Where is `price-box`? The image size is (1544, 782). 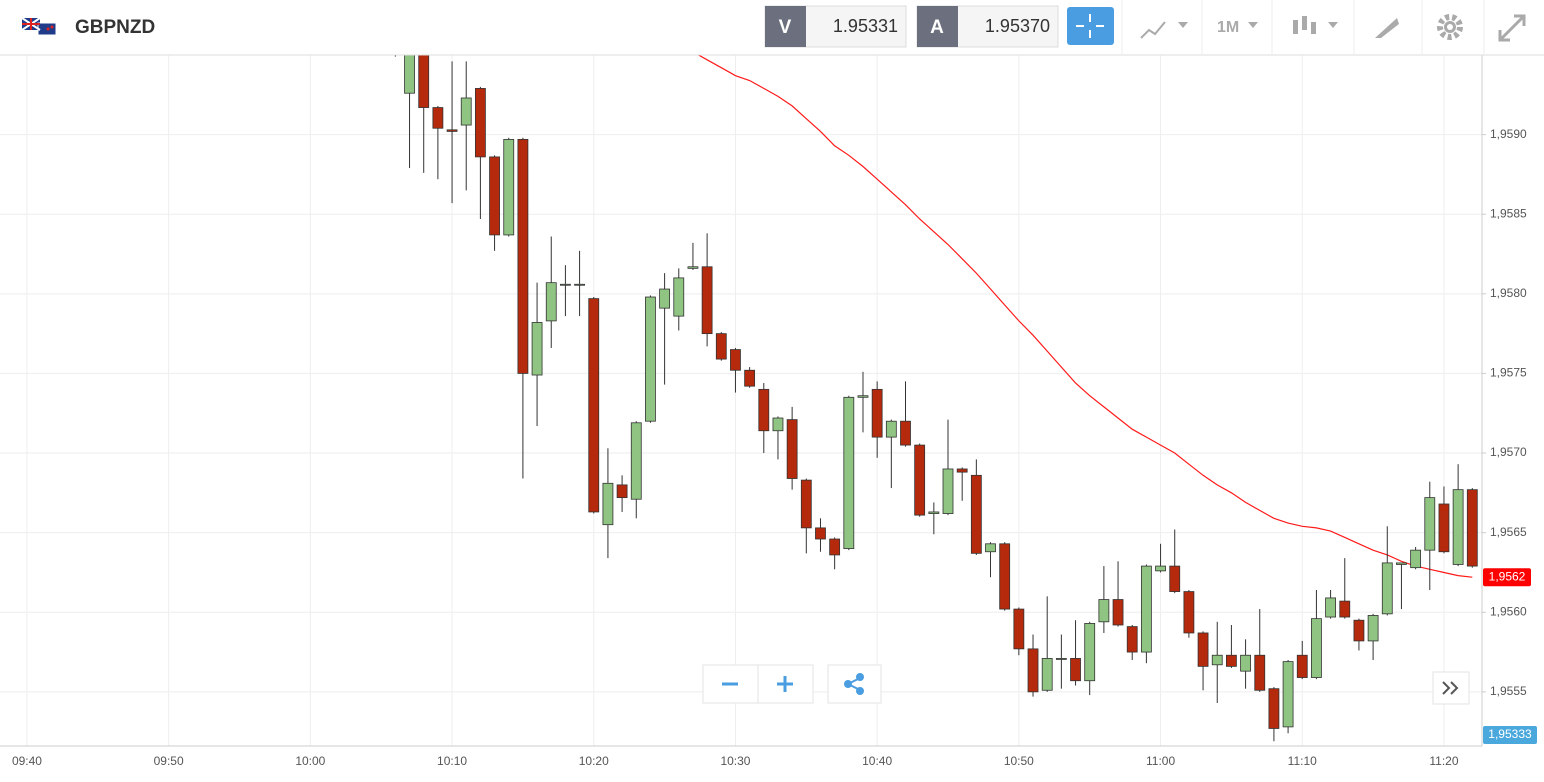 price-box is located at coordinates (1510, 735).